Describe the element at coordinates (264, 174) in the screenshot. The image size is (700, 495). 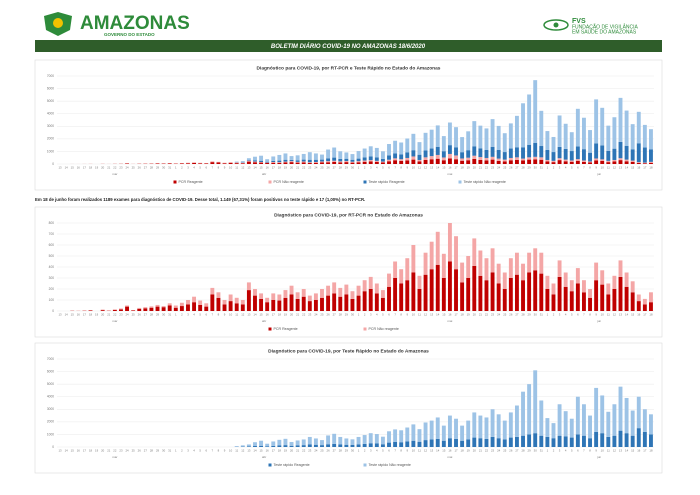
I see `x-group-label: abr` at that location.